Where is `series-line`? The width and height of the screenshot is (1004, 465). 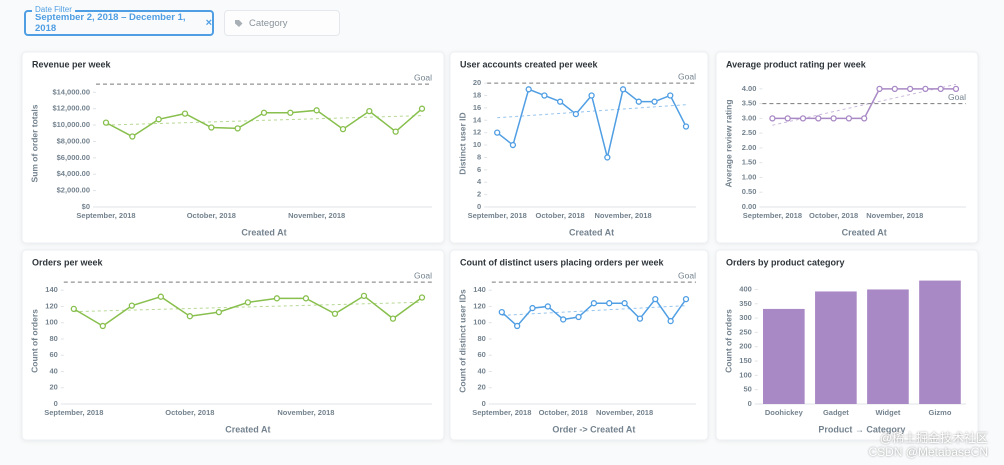 series-line is located at coordinates (864, 104).